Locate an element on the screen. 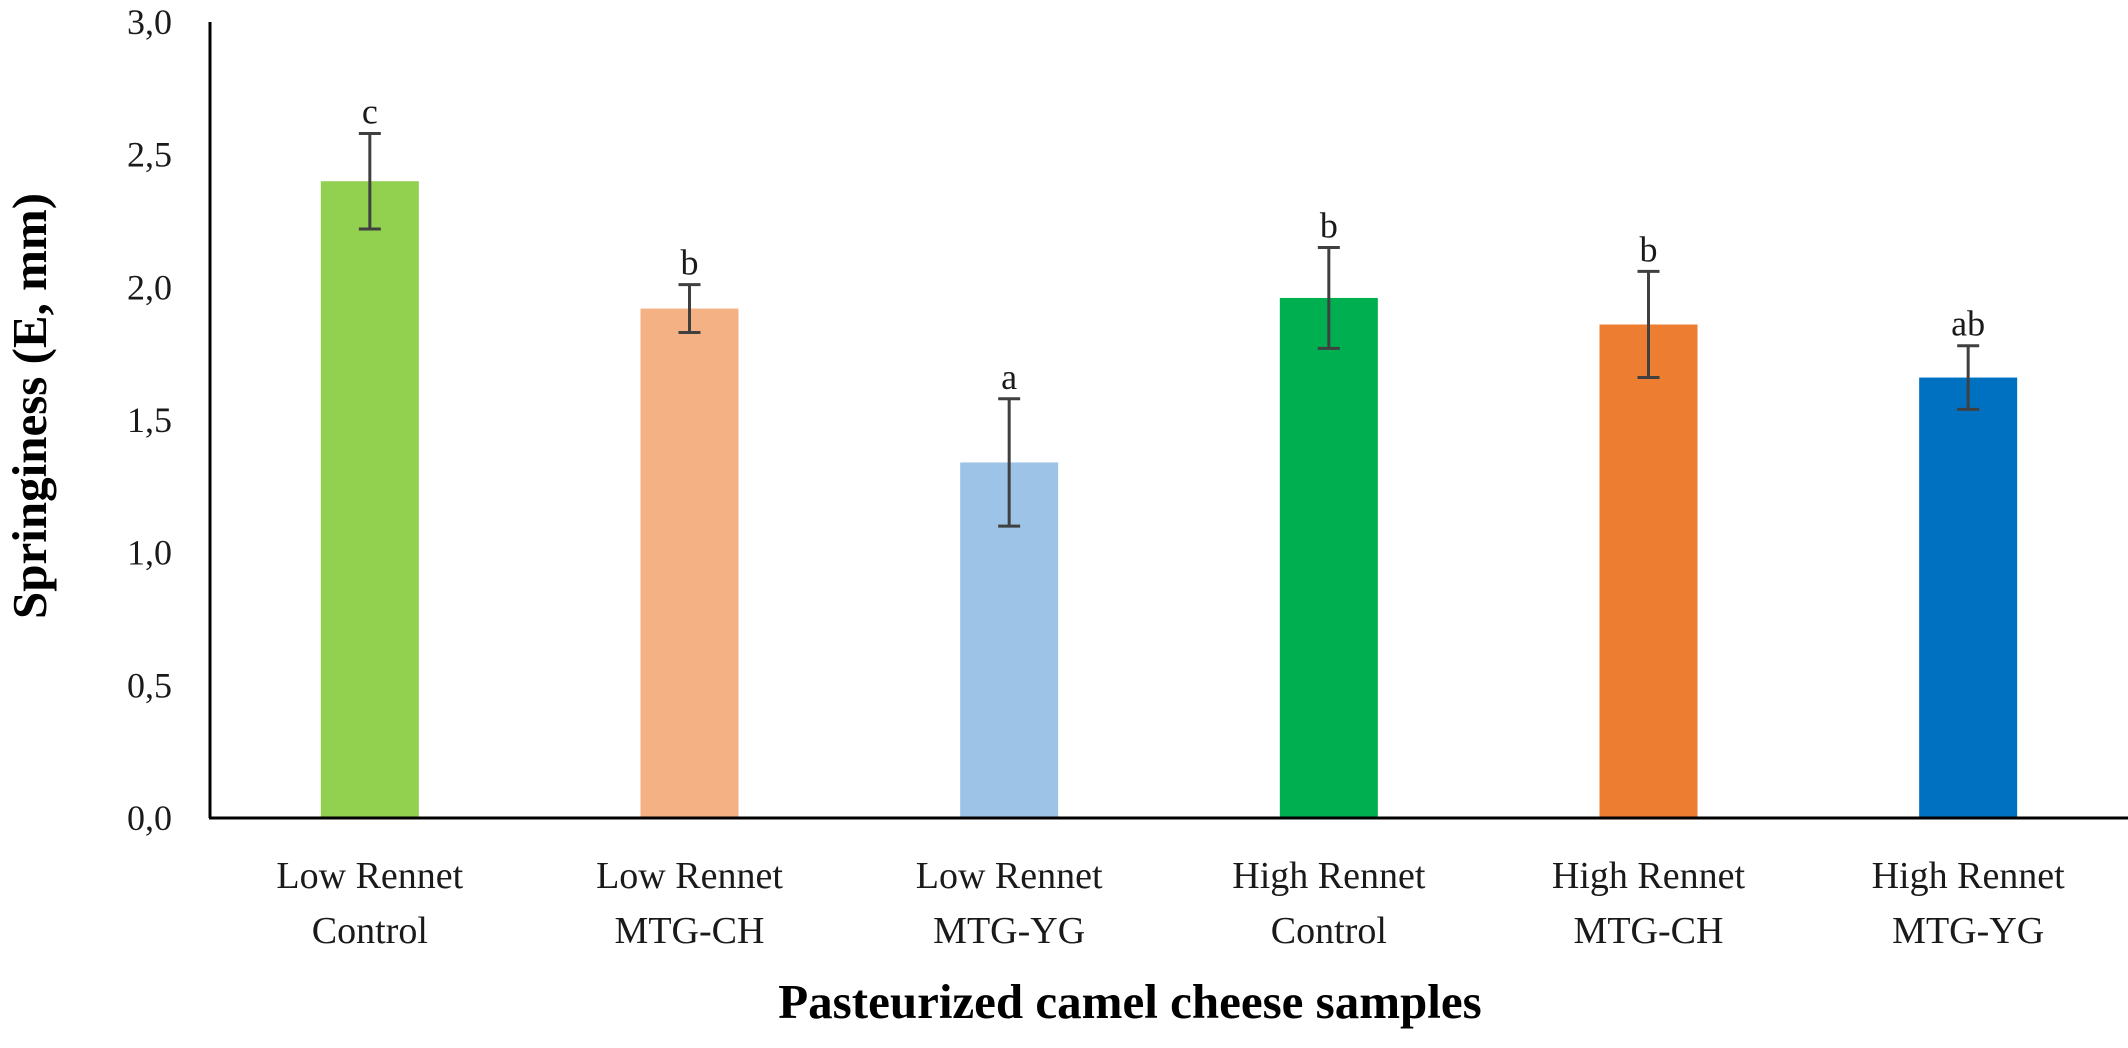 The height and width of the screenshot is (1048, 2128). y-tick-label-7: 3,0 is located at coordinates (149, 22).